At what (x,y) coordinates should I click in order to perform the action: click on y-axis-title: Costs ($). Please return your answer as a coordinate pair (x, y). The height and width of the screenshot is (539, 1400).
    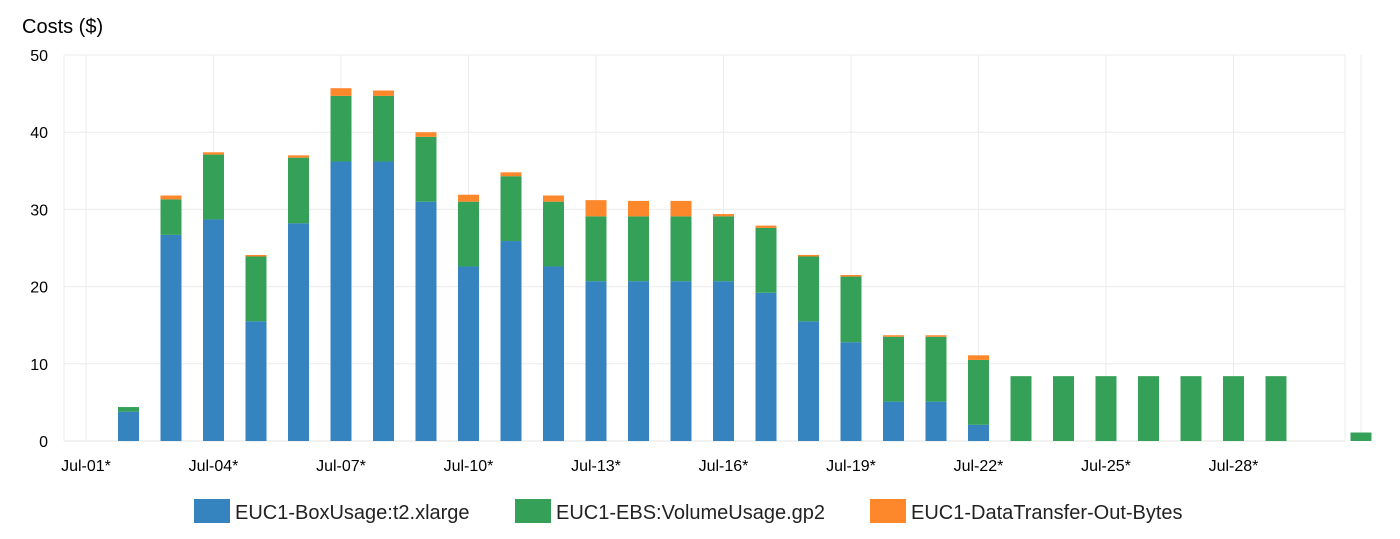
    Looking at the image, I should click on (62, 27).